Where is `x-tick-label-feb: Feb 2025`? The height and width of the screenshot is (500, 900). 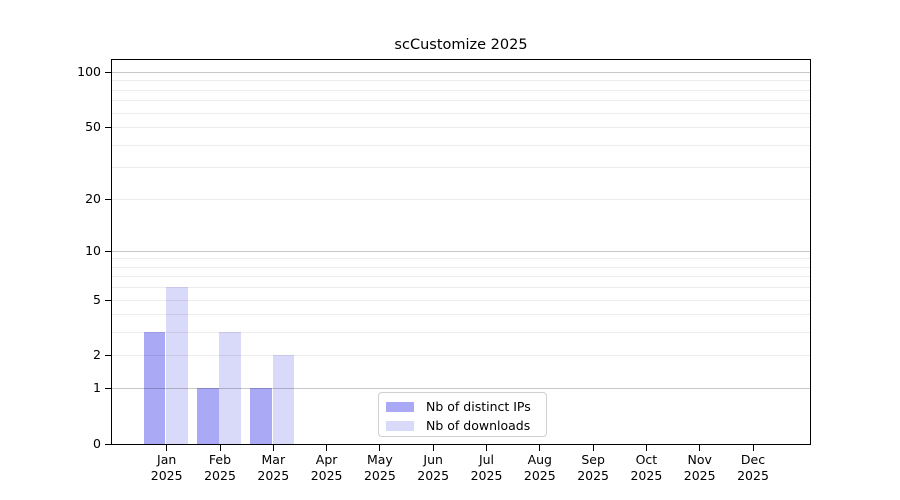 x-tick-label-feb: Feb 2025 is located at coordinates (220, 467).